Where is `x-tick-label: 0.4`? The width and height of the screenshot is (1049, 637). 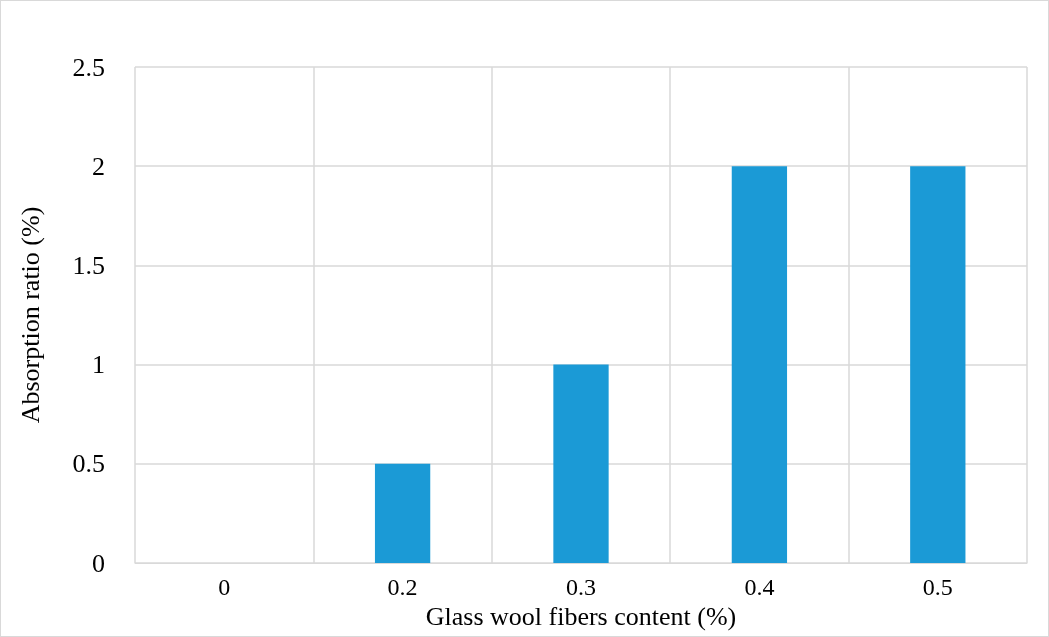 x-tick-label: 0.4 is located at coordinates (759, 587).